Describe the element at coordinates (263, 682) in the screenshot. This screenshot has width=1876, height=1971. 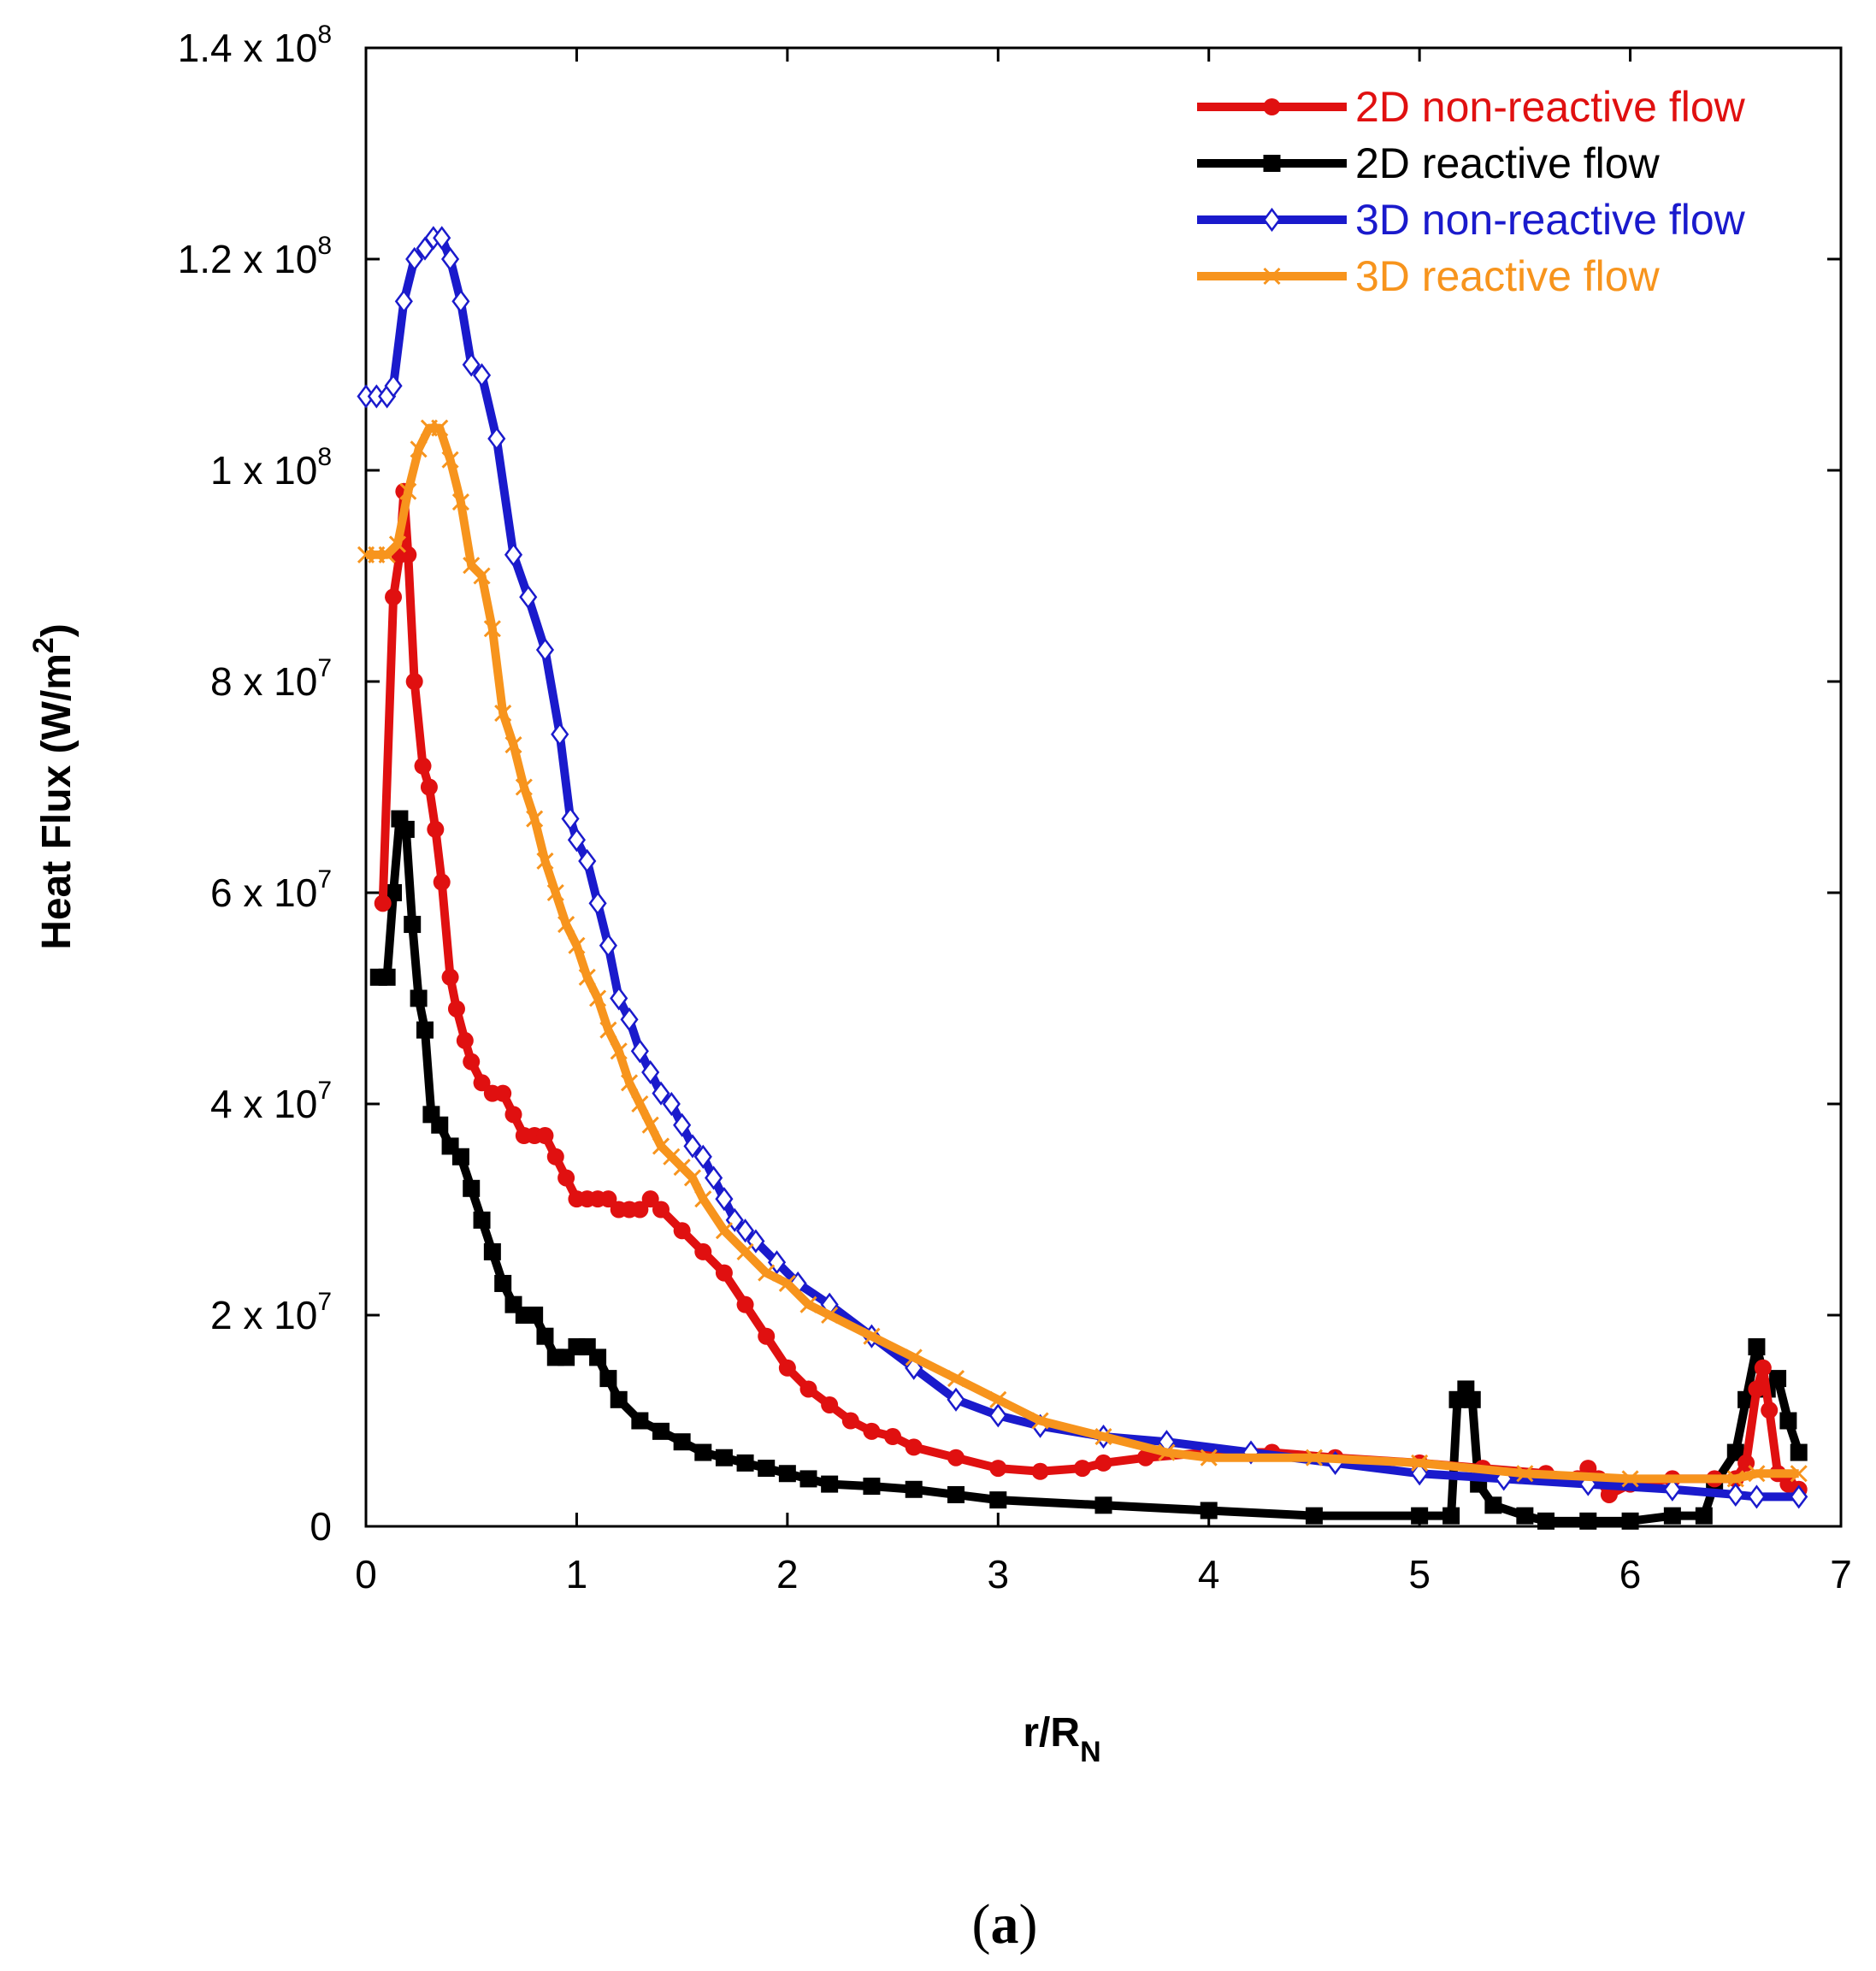
I see `y-tick-mantissa: 8 x 10` at that location.